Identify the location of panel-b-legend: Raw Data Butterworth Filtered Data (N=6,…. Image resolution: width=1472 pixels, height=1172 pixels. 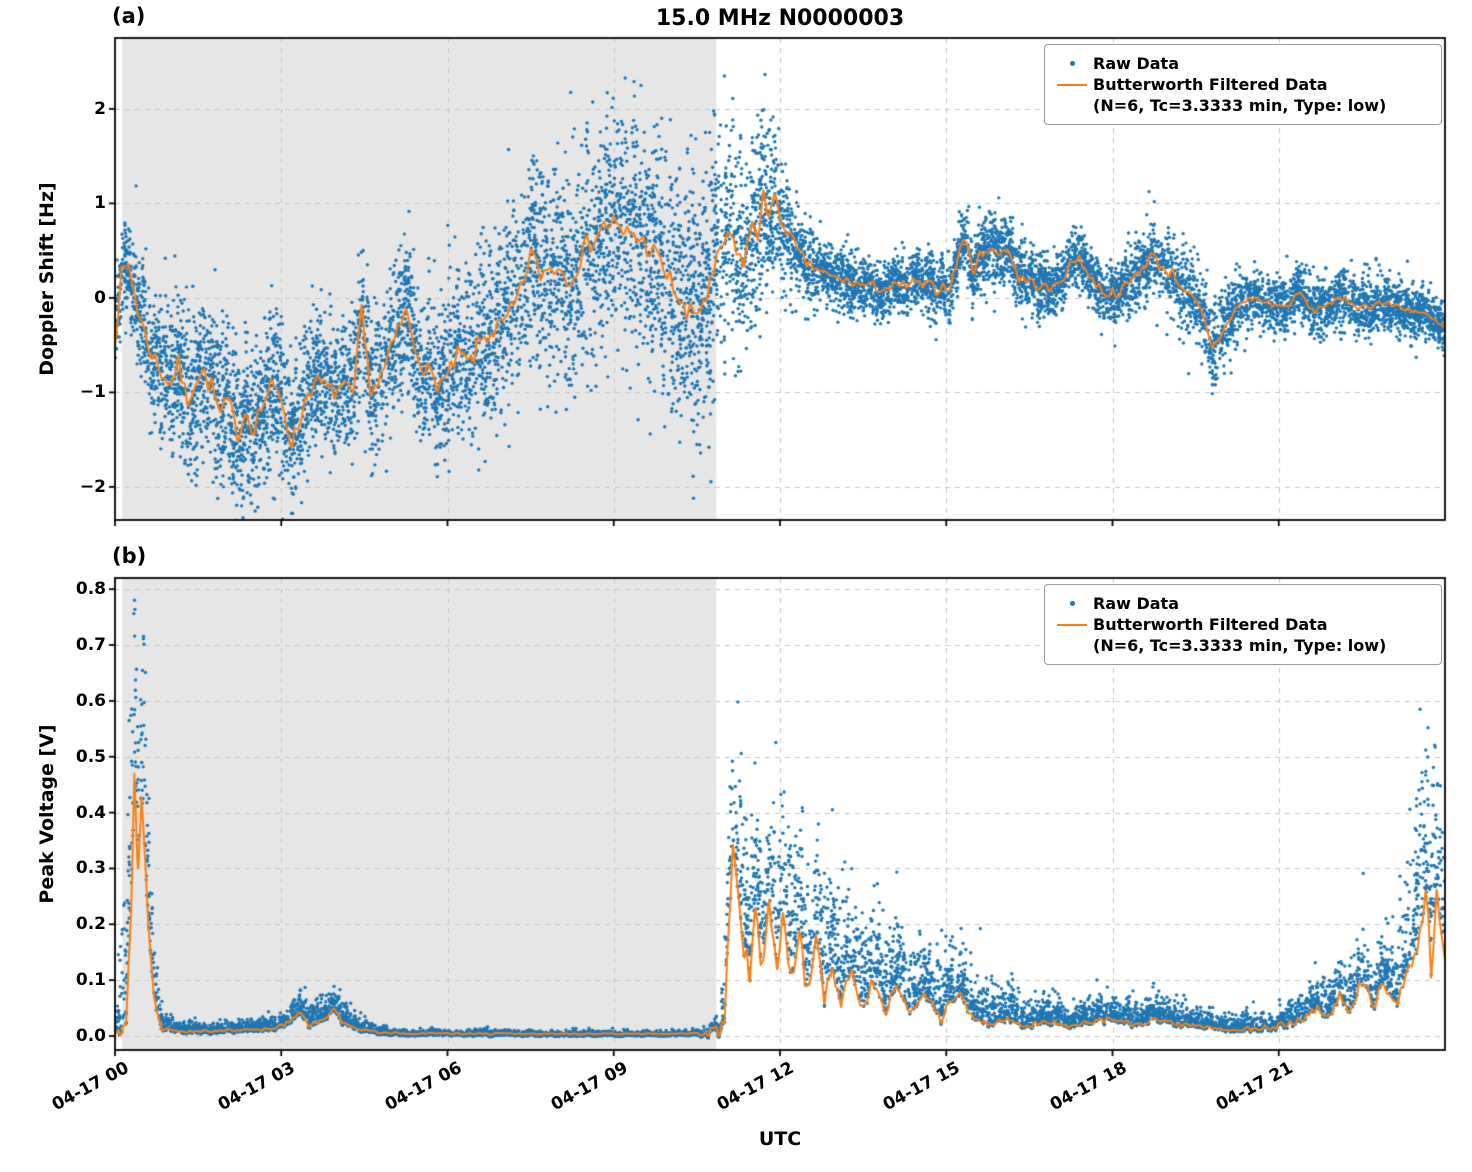
(1243, 624).